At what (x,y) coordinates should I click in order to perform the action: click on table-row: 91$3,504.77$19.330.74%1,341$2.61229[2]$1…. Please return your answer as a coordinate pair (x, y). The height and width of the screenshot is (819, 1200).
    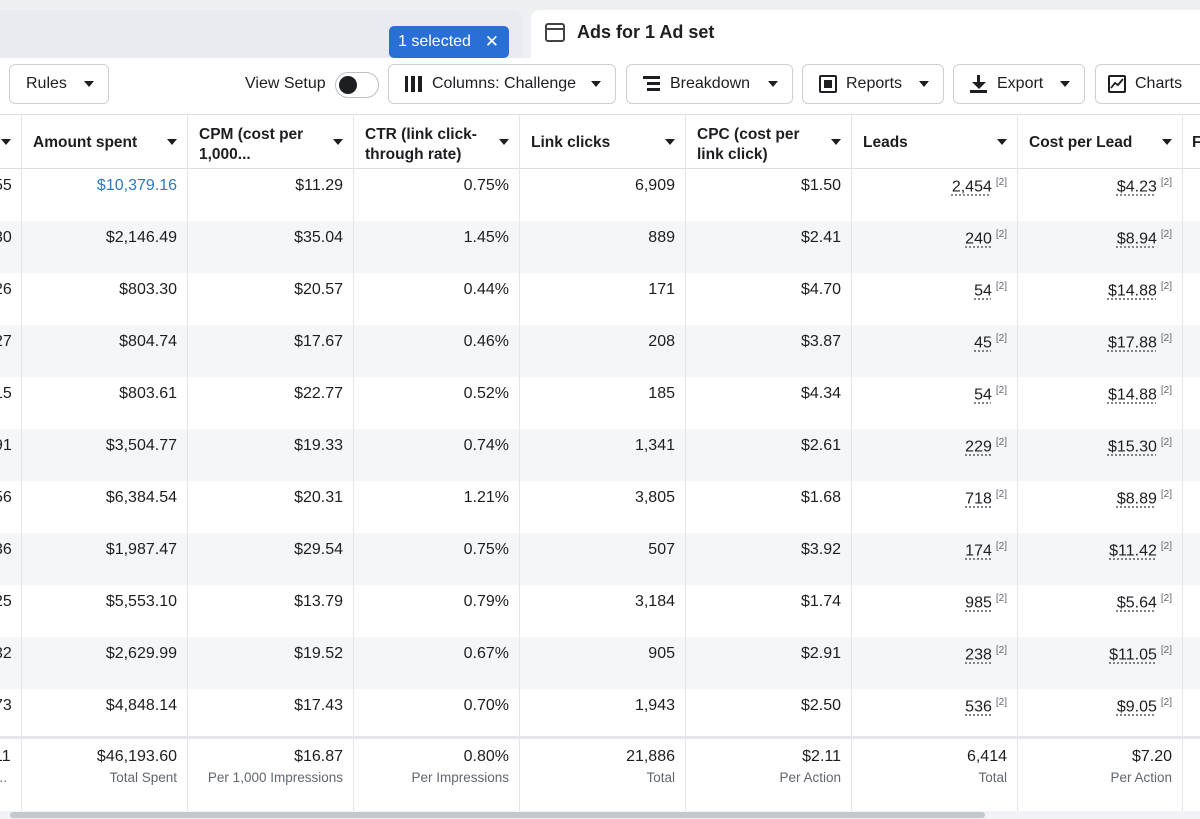
    Looking at the image, I should click on (600, 455).